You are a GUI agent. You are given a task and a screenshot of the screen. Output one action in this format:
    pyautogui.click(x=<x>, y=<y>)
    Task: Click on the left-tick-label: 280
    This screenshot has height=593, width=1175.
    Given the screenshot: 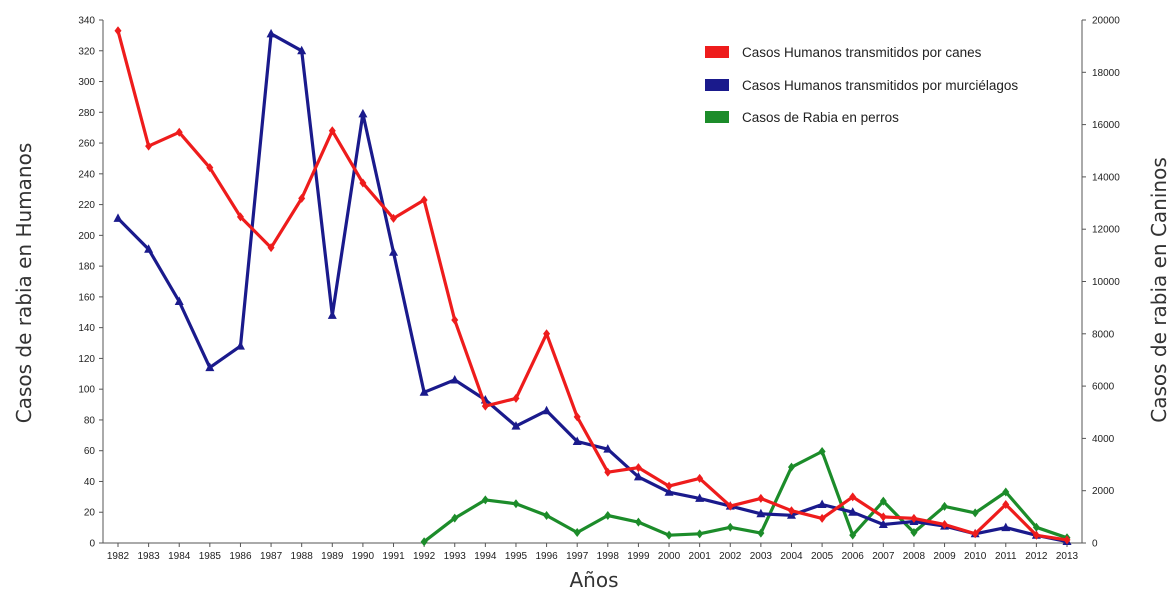 What is the action you would take?
    pyautogui.click(x=86, y=113)
    